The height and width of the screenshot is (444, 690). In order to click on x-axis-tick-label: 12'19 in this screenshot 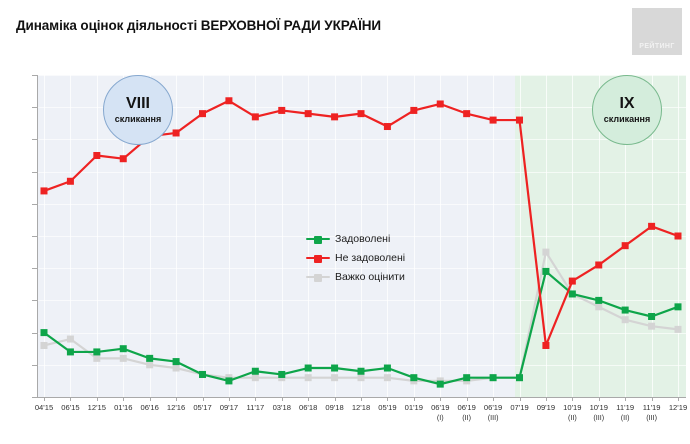, I will do `click(678, 407)`.